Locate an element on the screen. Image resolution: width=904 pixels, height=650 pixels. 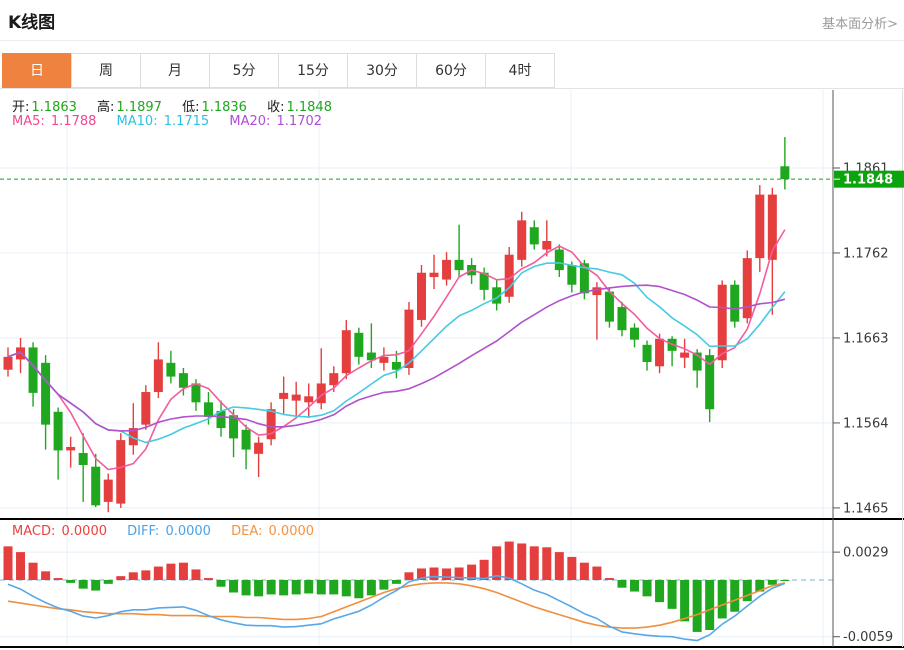
dea-label: DEA: is located at coordinates (247, 531).